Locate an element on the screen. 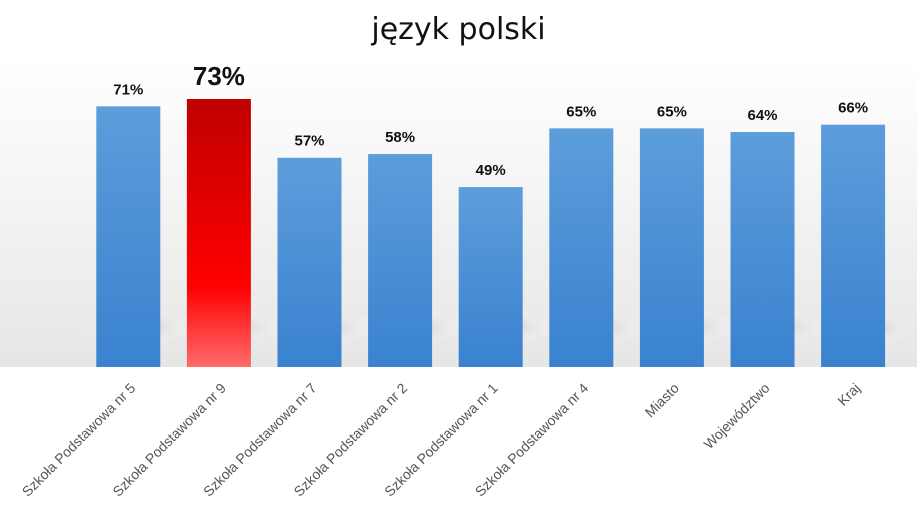 The height and width of the screenshot is (520, 917). data-label: 64% is located at coordinates (762, 115).